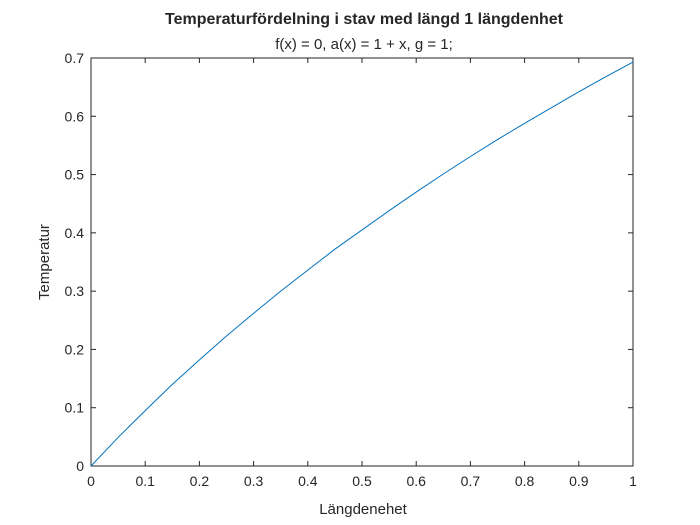 The width and height of the screenshot is (700, 525). What do you see at coordinates (75, 408) in the screenshot?
I see `y-tick-label: 0.1` at bounding box center [75, 408].